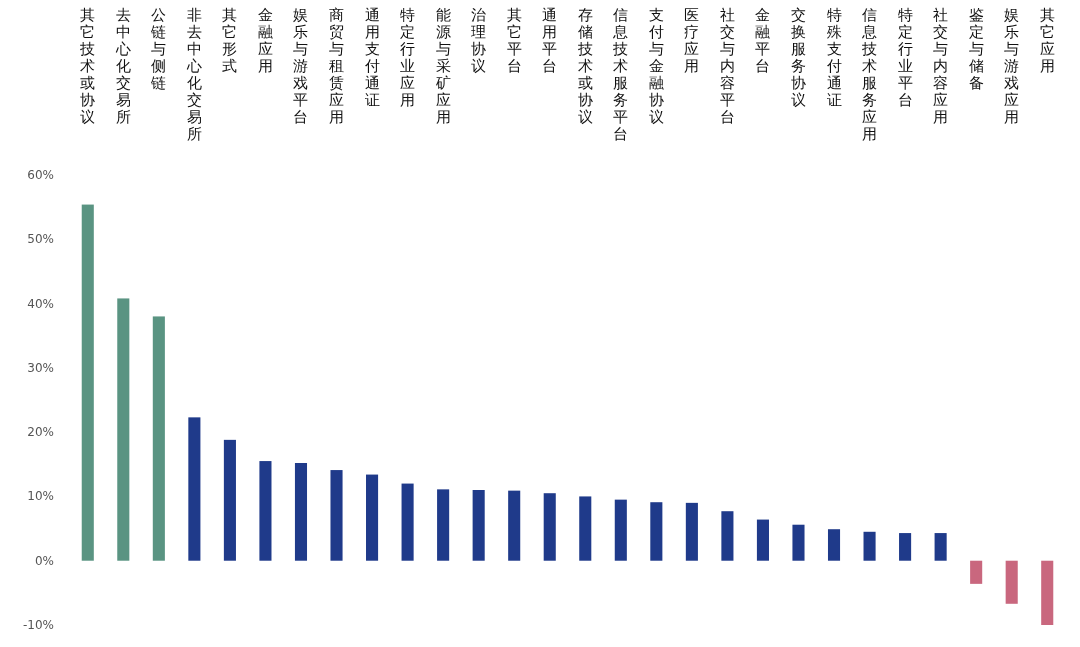  Describe the element at coordinates (584, 66) in the screenshot. I see `x-tick-label: 存储技术或协议` at that location.